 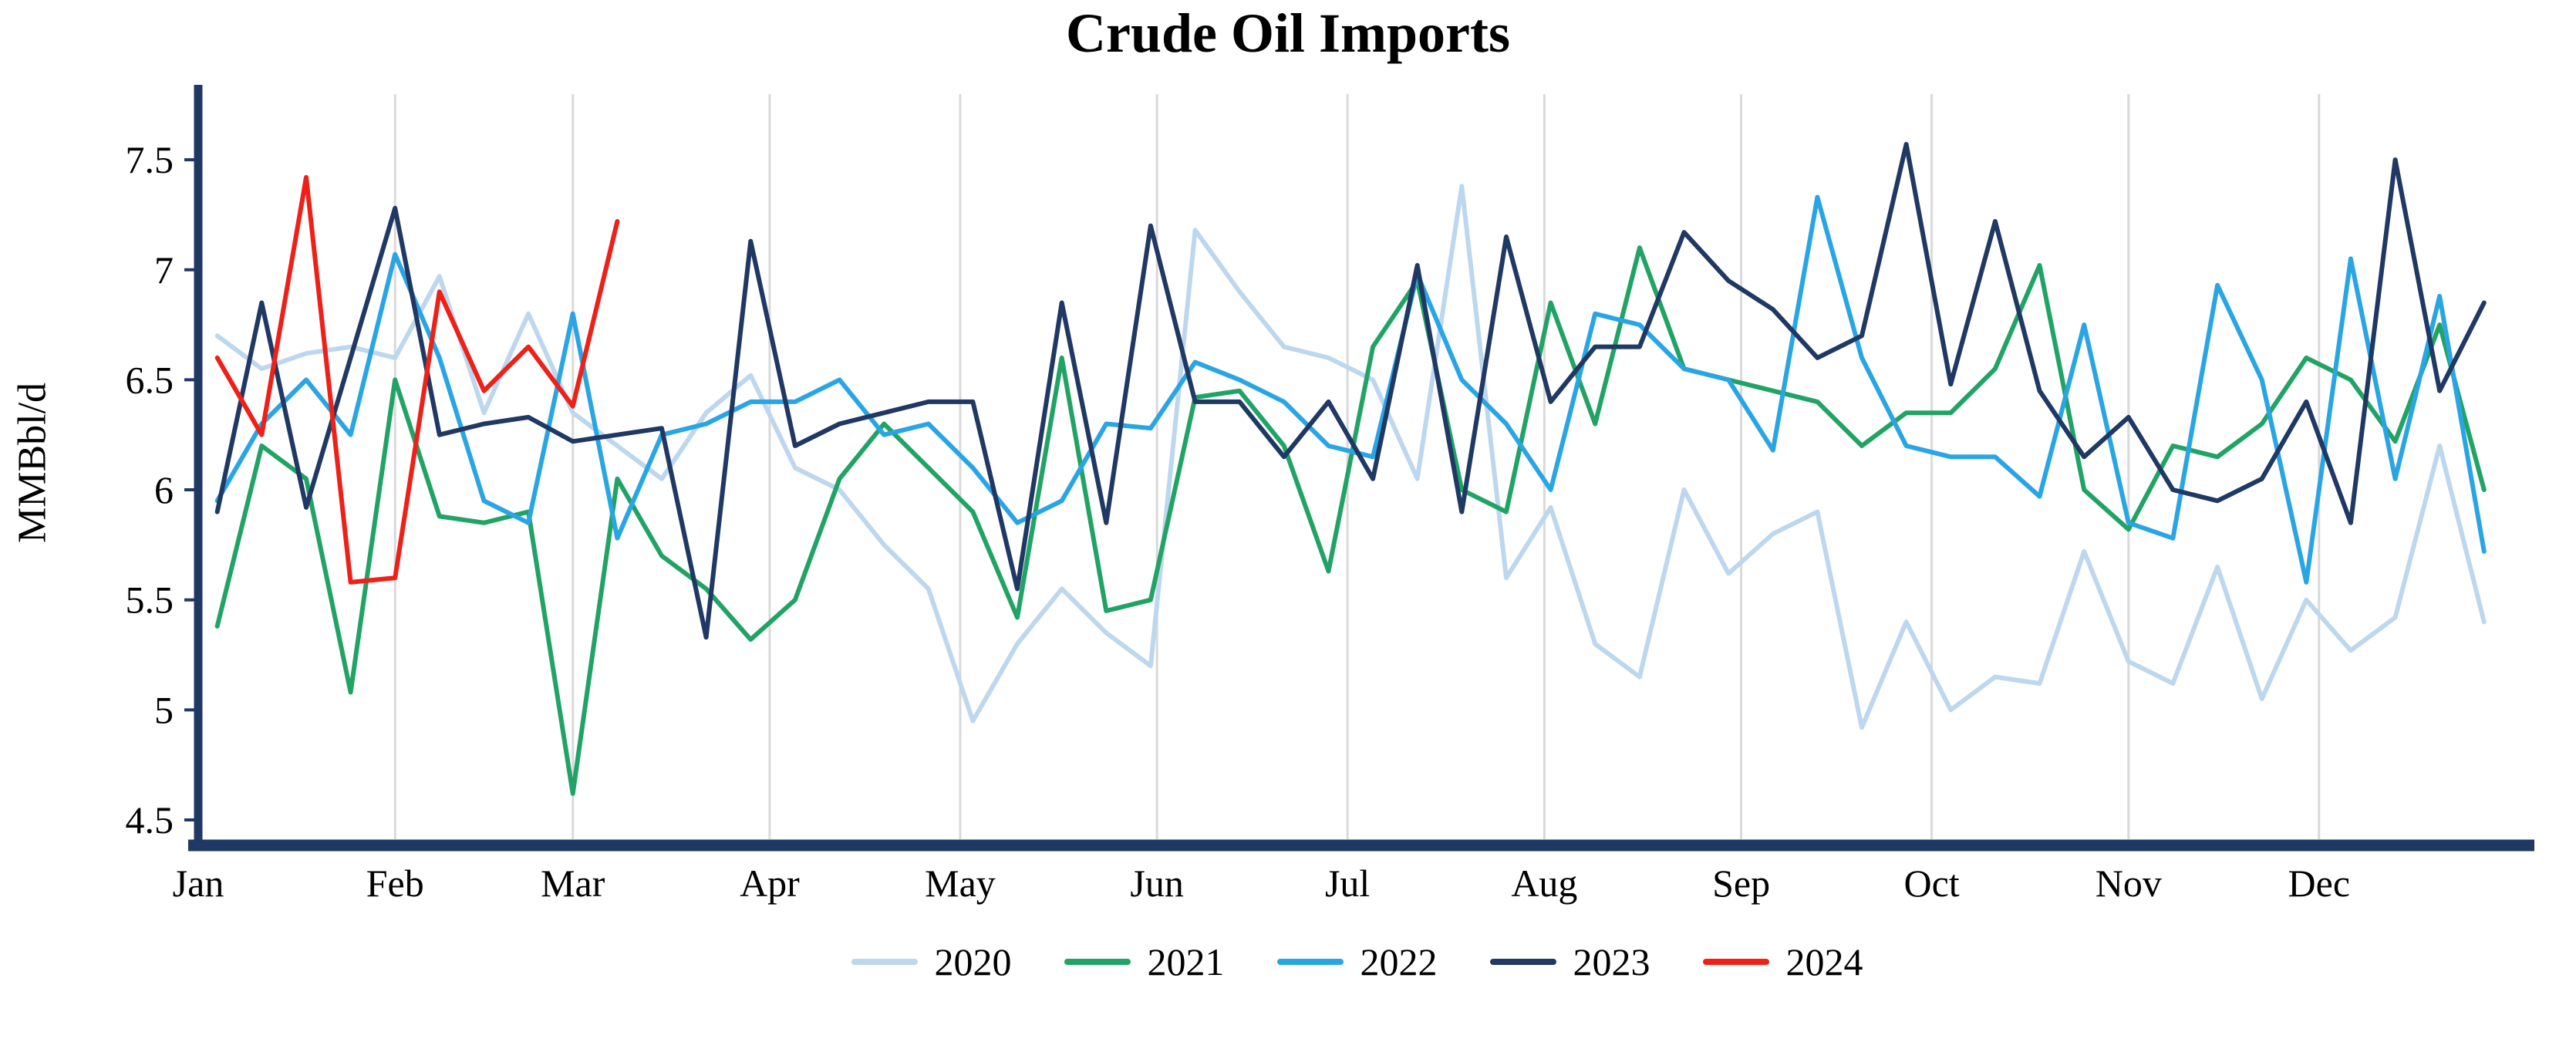 I want to click on x-tick-label-May: May, so click(x=960, y=884).